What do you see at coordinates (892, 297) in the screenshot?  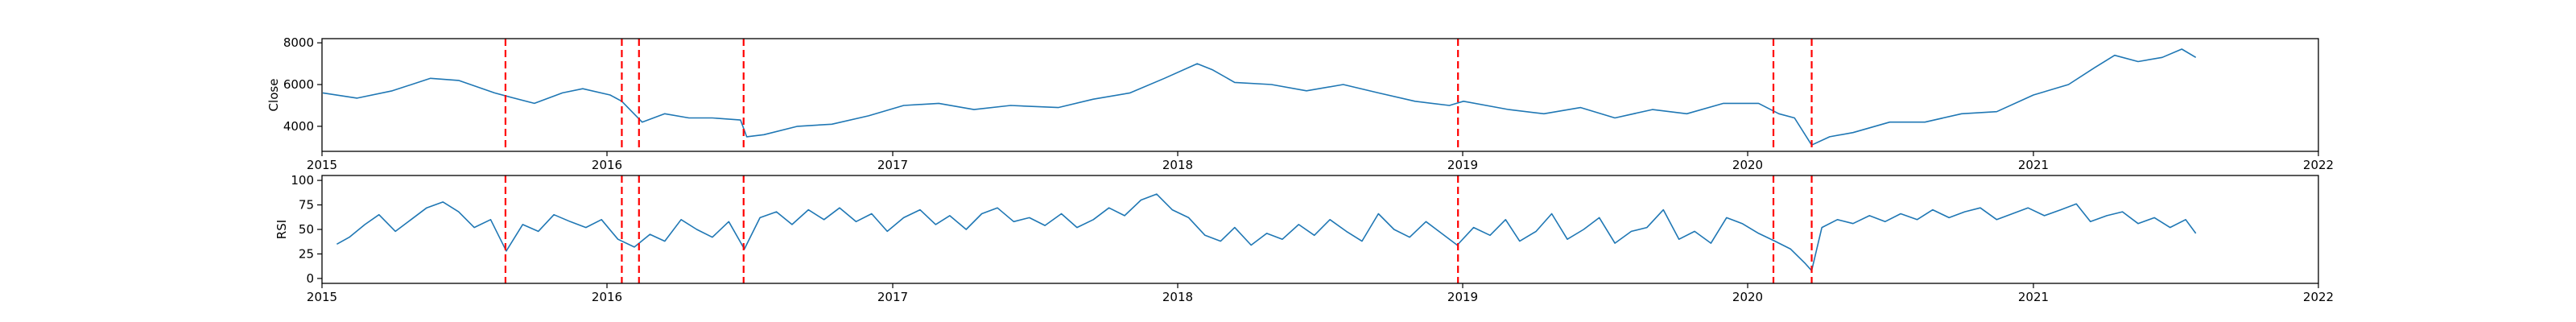 I see `rsi-xtick-label: 2017` at bounding box center [892, 297].